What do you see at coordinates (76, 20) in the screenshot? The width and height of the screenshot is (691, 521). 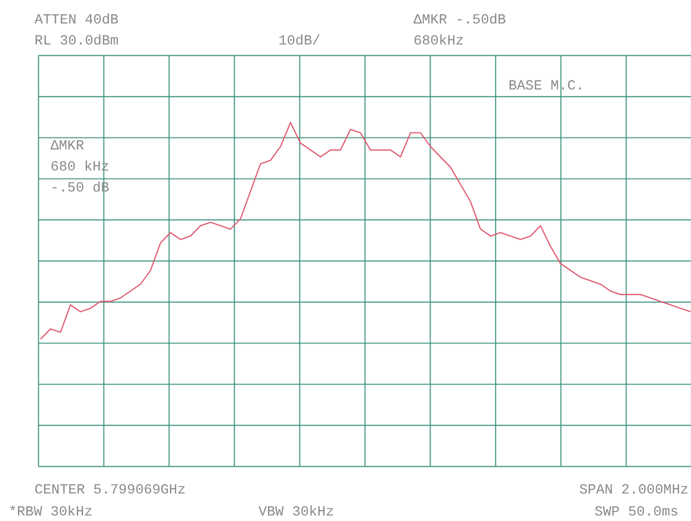 I see `text: ATTEN 40dB` at bounding box center [76, 20].